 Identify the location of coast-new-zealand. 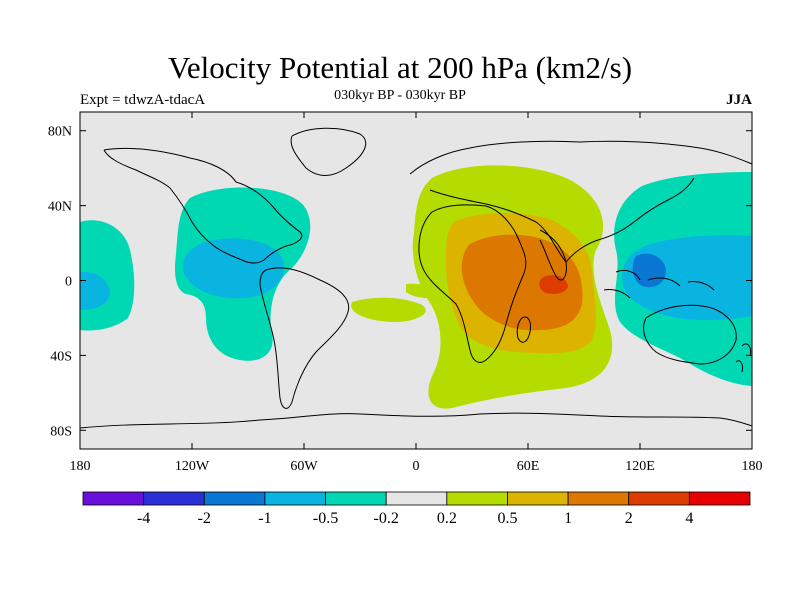
(743, 358).